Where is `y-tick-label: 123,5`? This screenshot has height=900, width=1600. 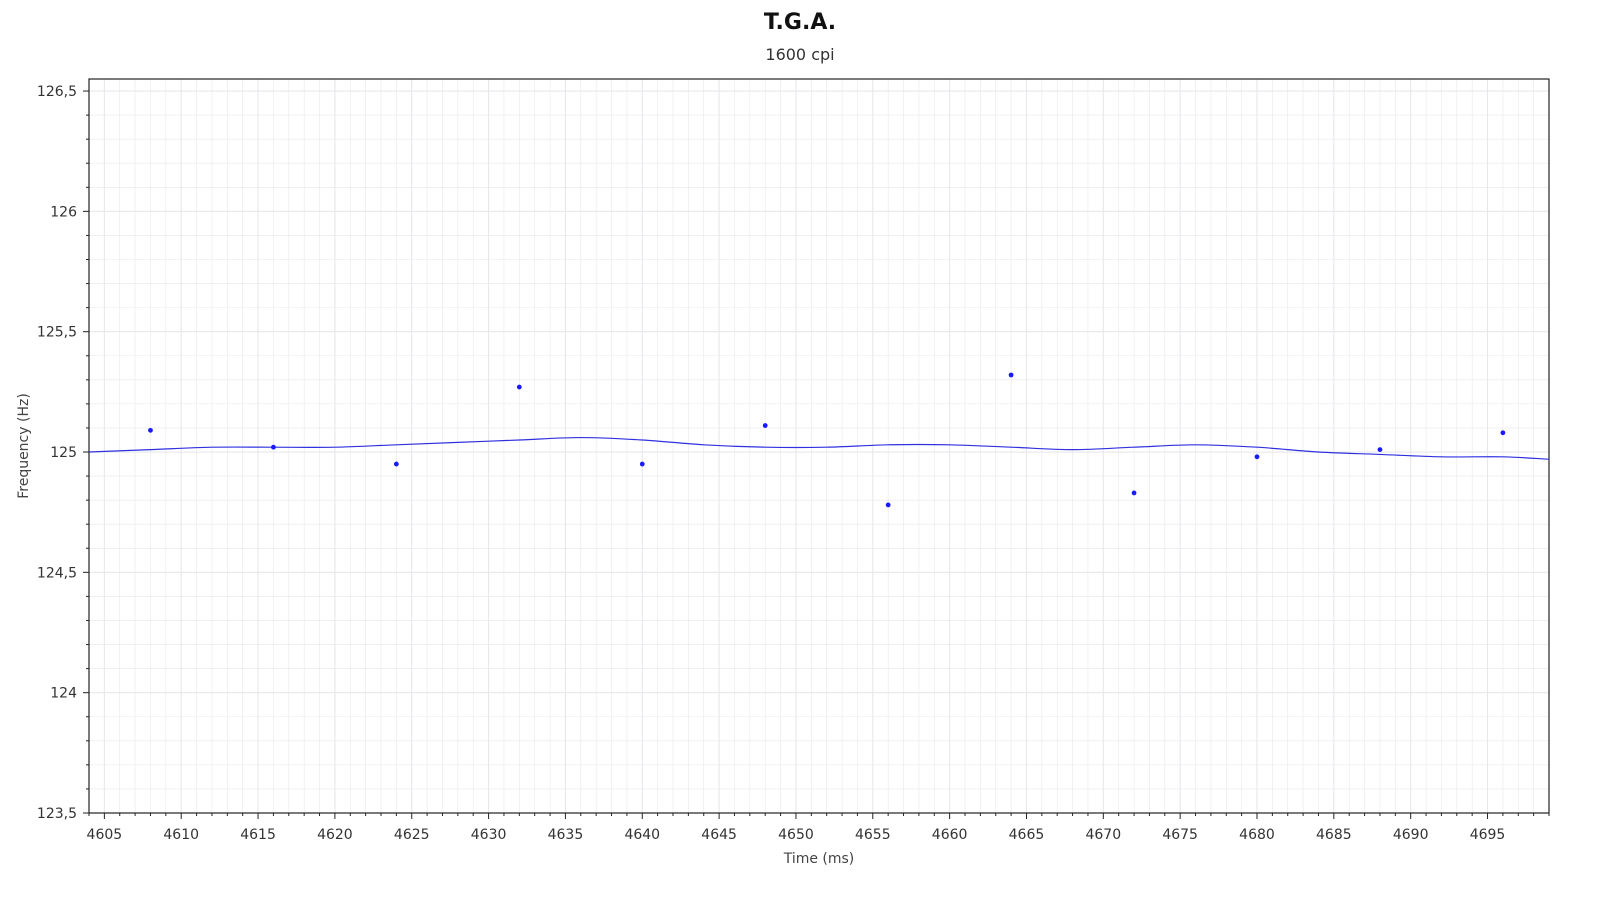
y-tick-label: 123,5 is located at coordinates (57, 814).